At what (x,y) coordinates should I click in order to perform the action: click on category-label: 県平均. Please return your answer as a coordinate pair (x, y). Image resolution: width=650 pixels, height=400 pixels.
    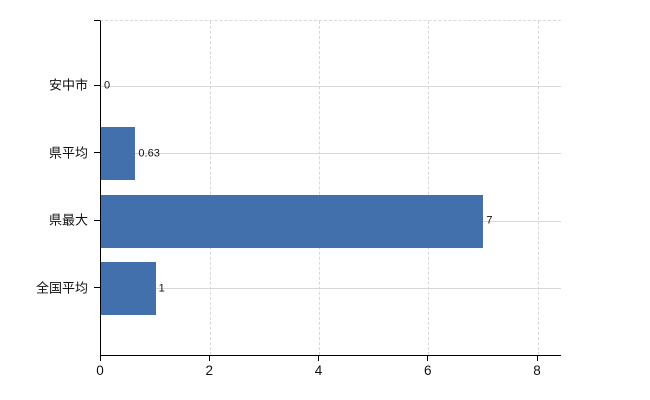
    Looking at the image, I should click on (68, 152).